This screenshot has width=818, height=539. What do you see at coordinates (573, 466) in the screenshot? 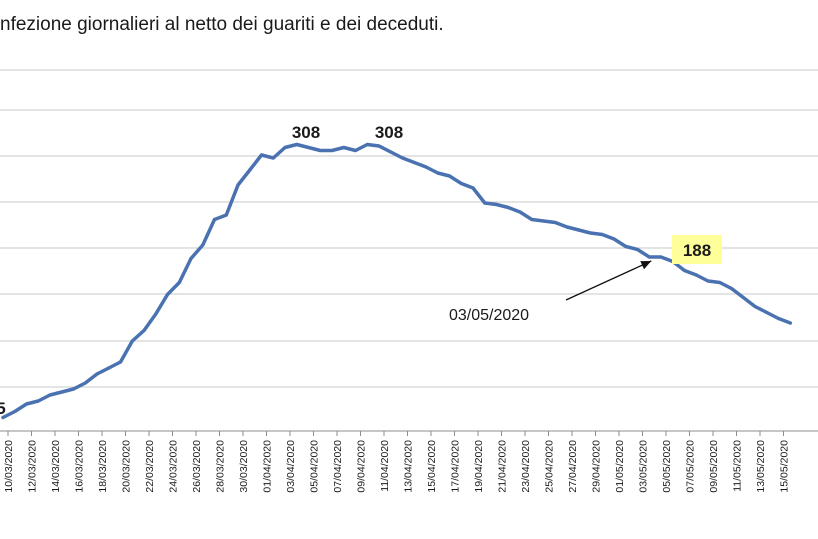
I see `x-tick-label: 27/04/2020` at bounding box center [573, 466].